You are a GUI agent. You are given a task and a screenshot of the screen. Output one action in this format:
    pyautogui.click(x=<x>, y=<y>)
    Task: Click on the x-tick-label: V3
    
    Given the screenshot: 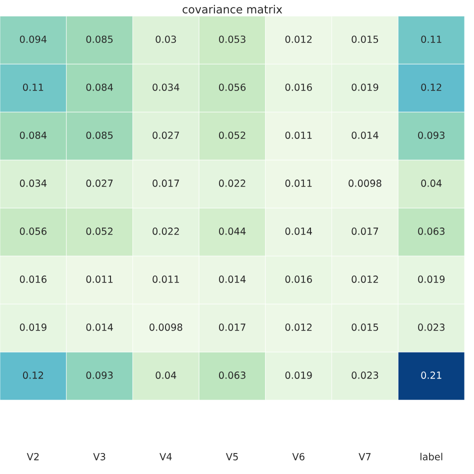 What is the action you would take?
    pyautogui.click(x=99, y=456)
    